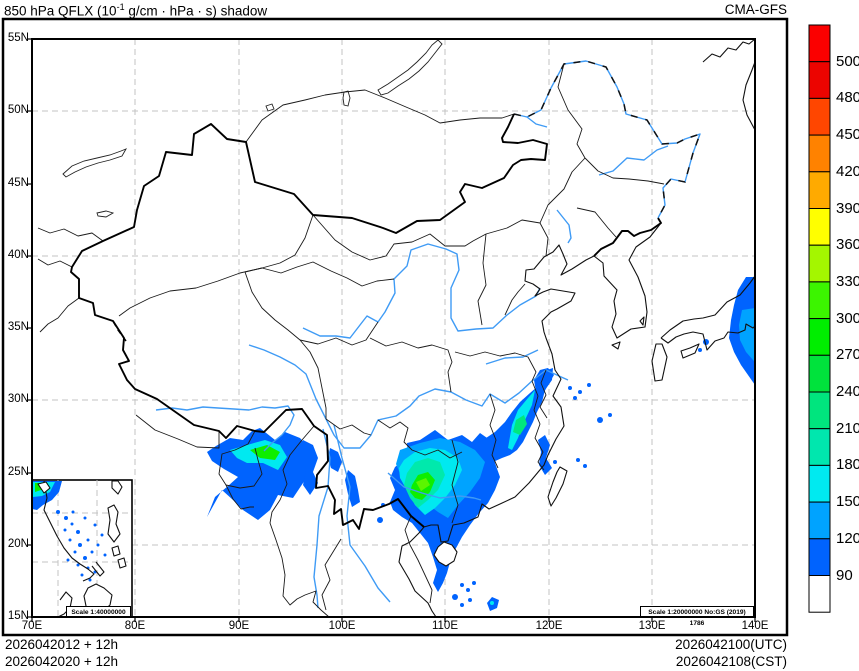 This screenshot has width=859, height=671. Describe the element at coordinates (61, 644) in the screenshot. I see `init-time-utc: 2026042012 + 12h` at that location.